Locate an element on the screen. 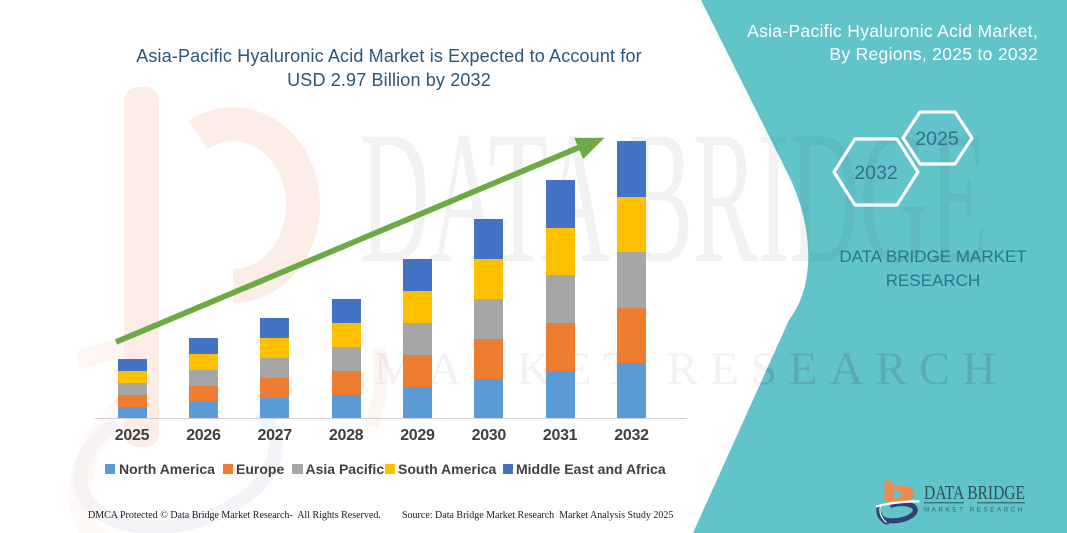  svg-text: DATA BRIDGE is located at coordinates (974, 493).